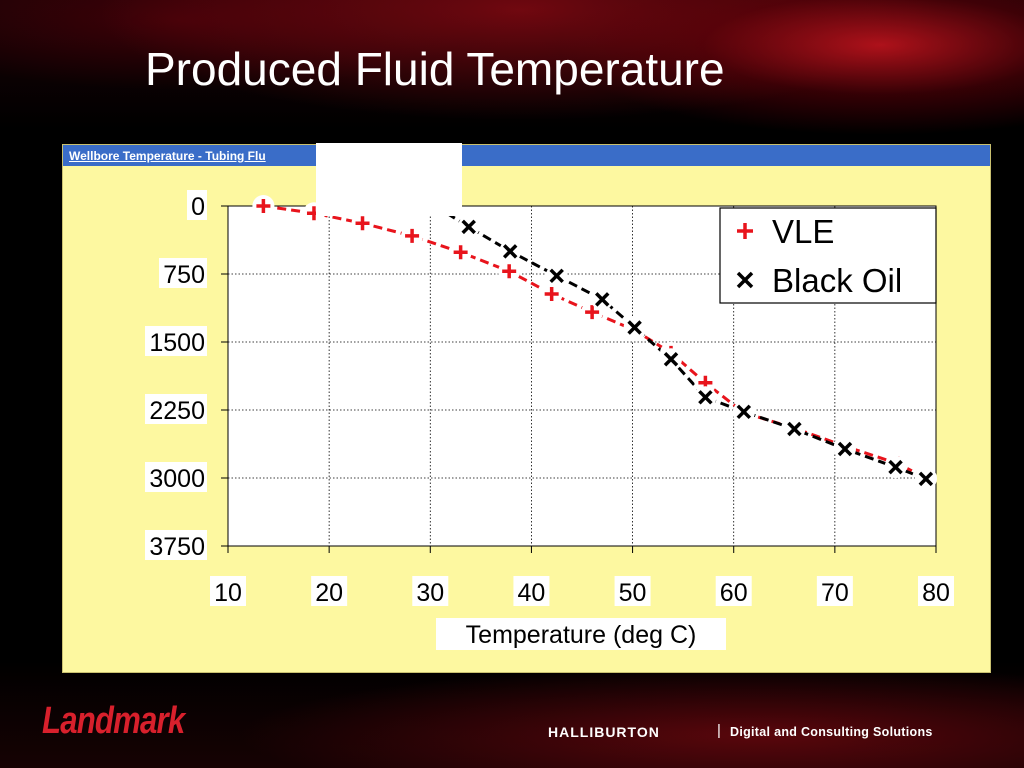 The height and width of the screenshot is (768, 1024). I want to click on white-overlay-box, so click(389, 179).